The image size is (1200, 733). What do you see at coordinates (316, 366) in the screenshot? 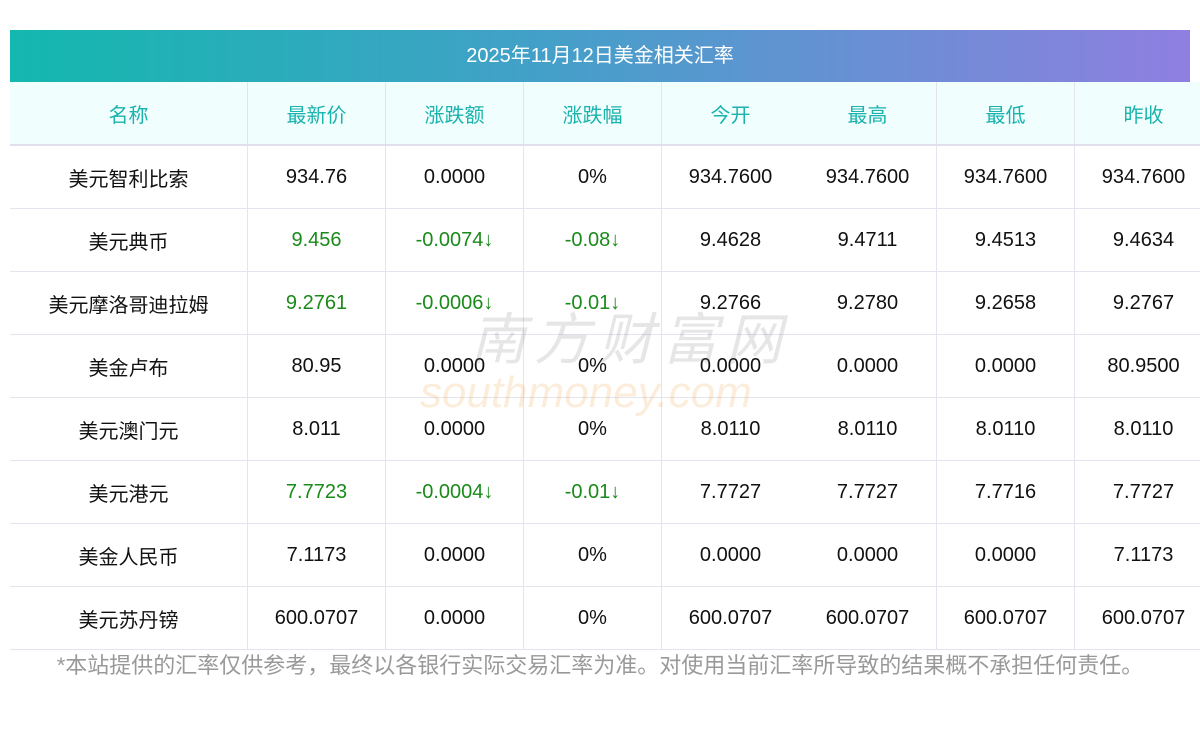
I see `cell-last: 80.95` at bounding box center [316, 366].